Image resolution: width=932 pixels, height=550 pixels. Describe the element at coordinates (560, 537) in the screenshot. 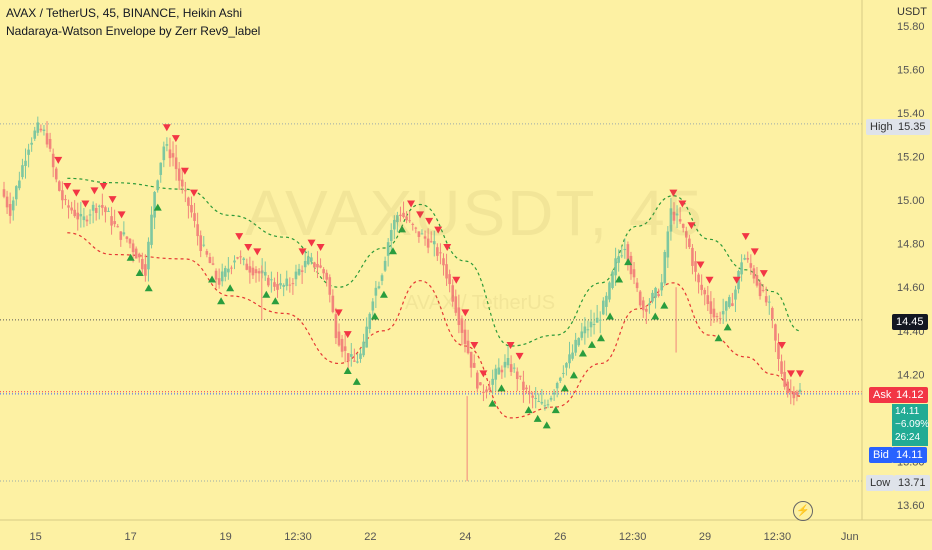

I see `time-tick-label: 26` at that location.